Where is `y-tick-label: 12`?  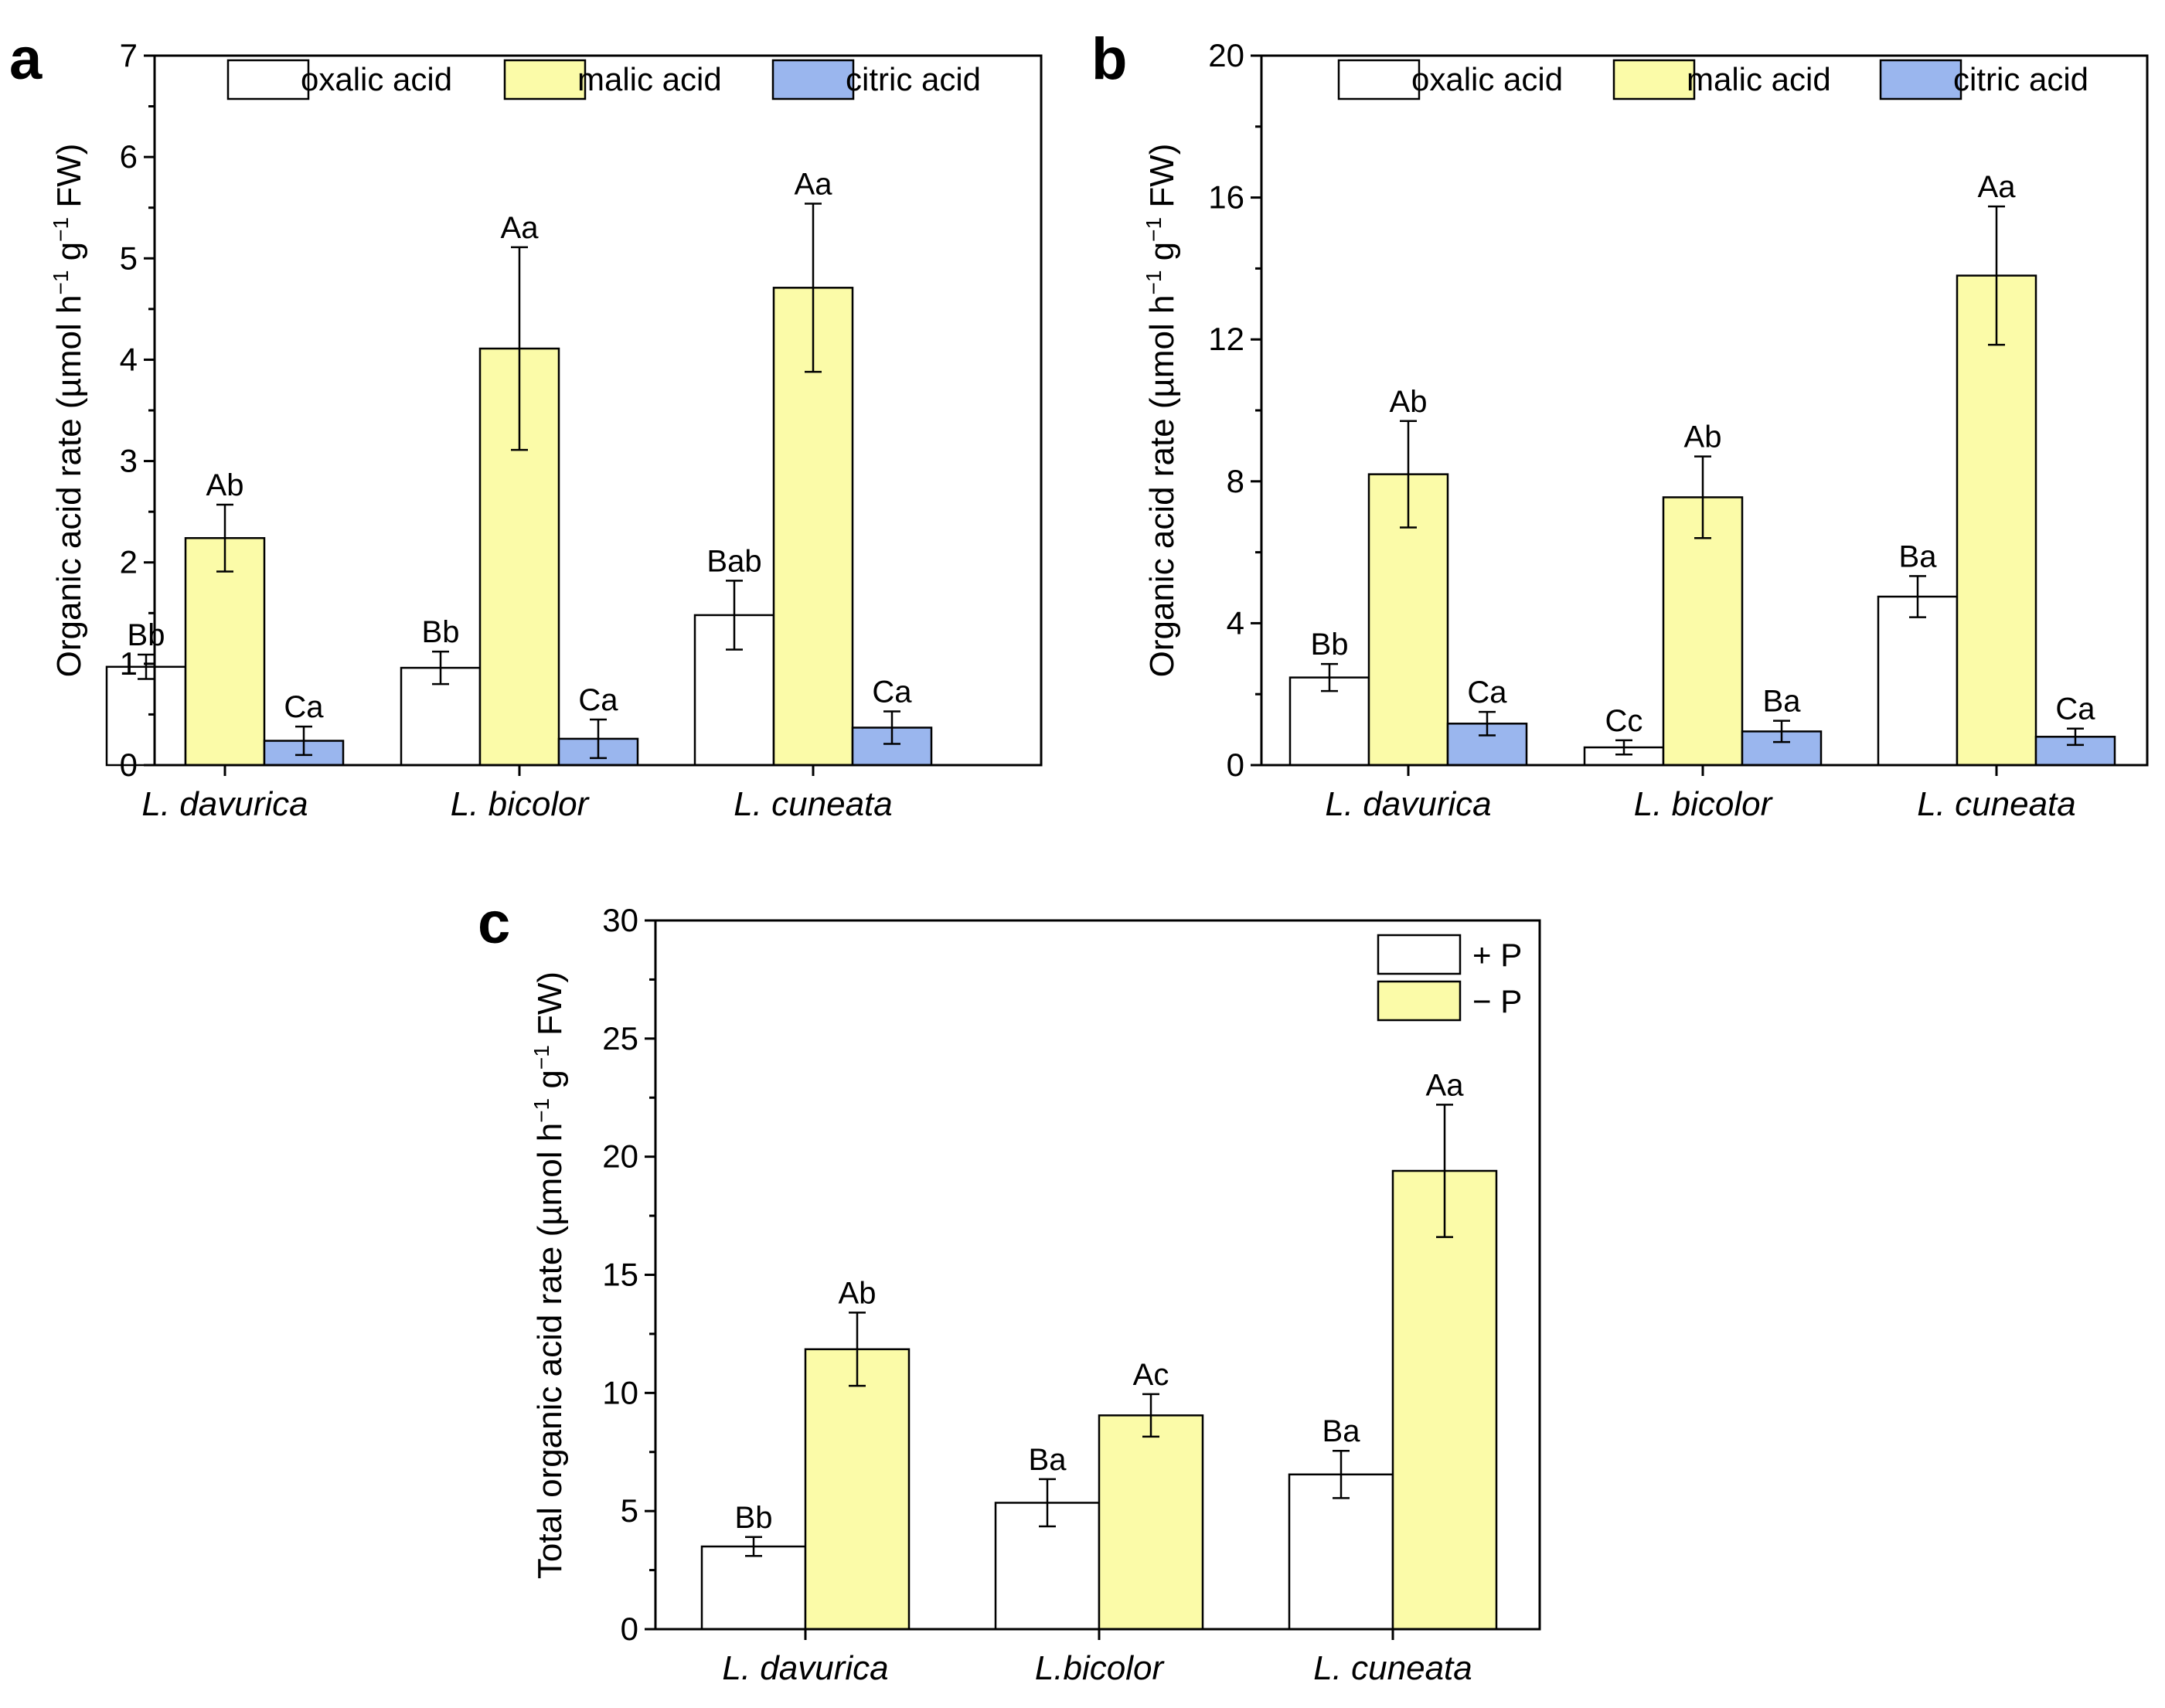 y-tick-label: 12 is located at coordinates (1226, 339).